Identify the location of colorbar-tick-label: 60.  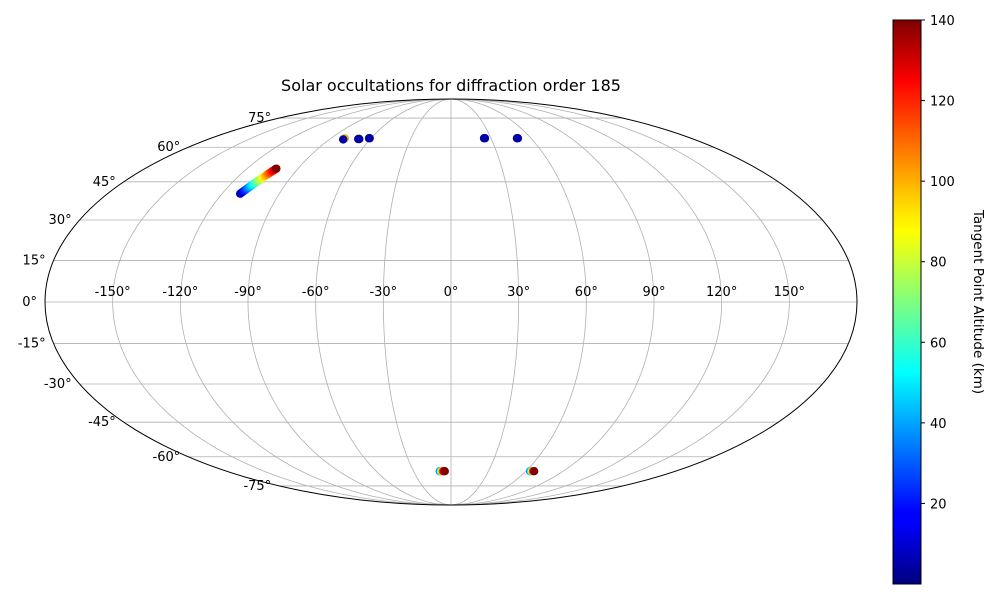
(938, 343).